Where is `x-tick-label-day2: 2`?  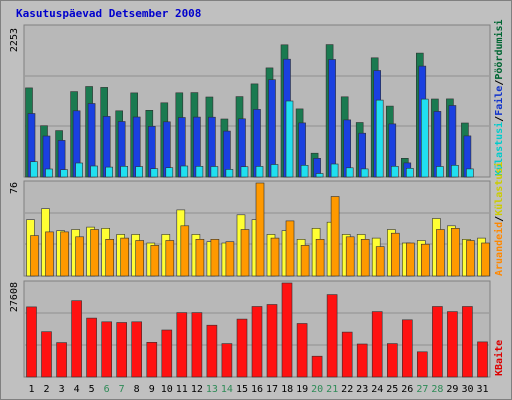 x-tick-label-day2: 2 is located at coordinates (46, 389).